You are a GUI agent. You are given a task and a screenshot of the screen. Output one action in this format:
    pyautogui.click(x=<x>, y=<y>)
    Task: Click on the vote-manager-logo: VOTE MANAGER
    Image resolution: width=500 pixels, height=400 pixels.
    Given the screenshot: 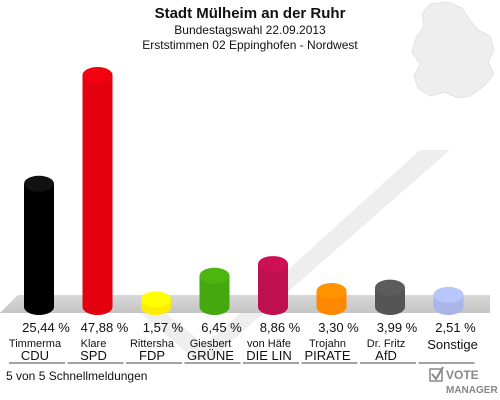 What is the action you would take?
    pyautogui.click(x=463, y=381)
    